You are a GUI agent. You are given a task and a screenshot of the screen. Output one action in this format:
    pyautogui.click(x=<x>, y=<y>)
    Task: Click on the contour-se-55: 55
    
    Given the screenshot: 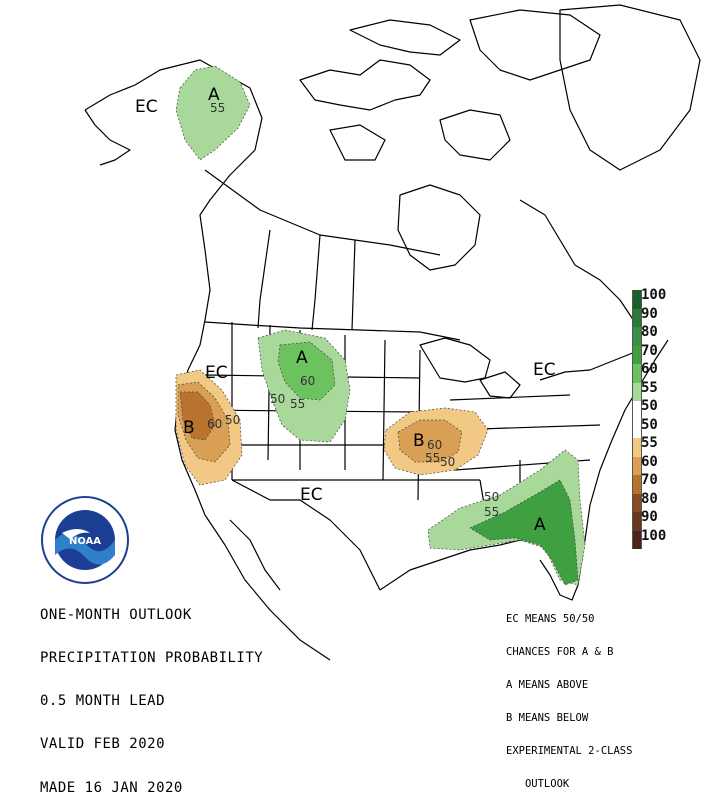 What is the action you would take?
    pyautogui.click(x=491, y=512)
    